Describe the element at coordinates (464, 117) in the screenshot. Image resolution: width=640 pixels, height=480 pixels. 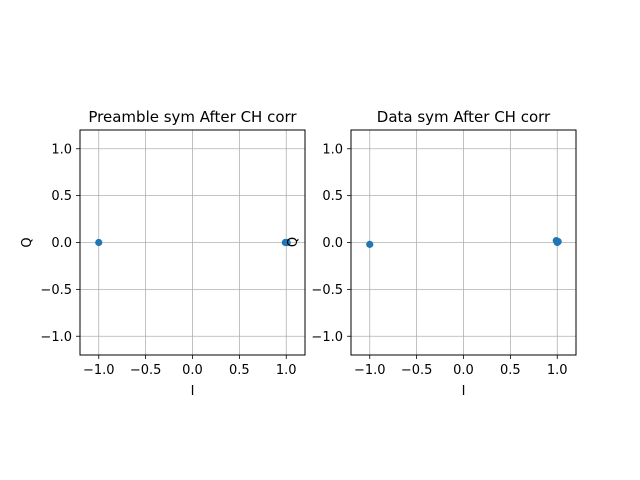
I see `chart-title: Data sym After CH corr` at that location.